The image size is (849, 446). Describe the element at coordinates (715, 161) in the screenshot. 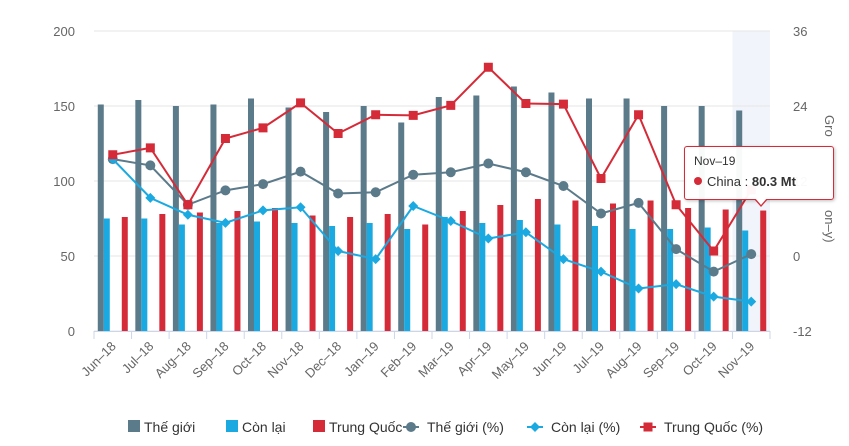

I see `tooltip-title: Nov–19` at that location.